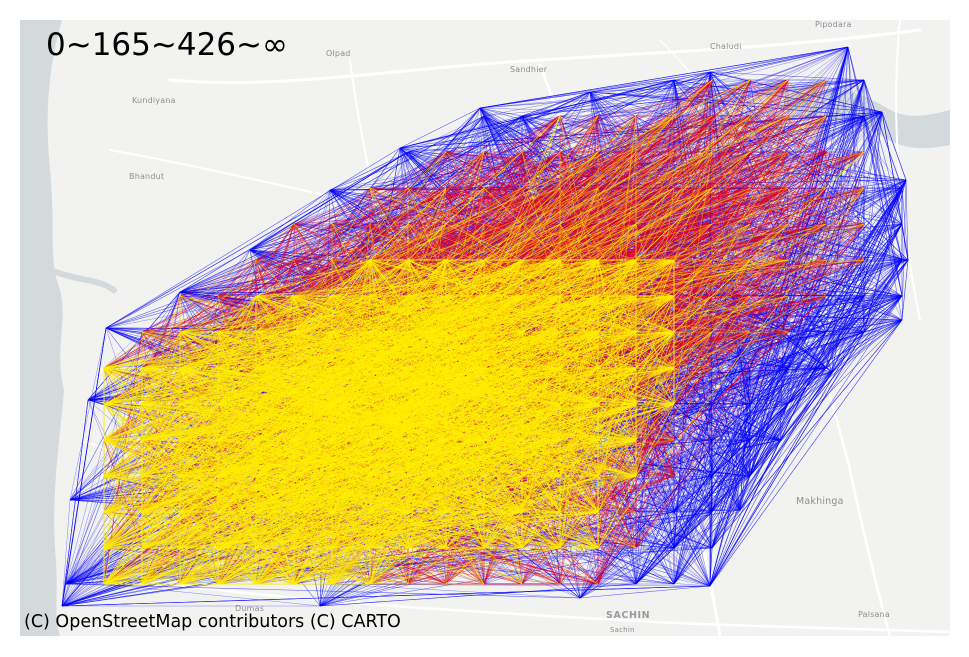 Image resolution: width=969 pixels, height=657 pixels. Describe the element at coordinates (250, 608) in the screenshot. I see `place-dumas: Dumas` at that location.